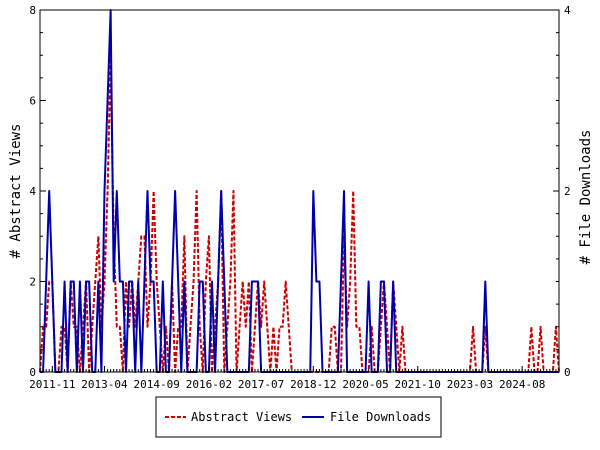 This screenshot has height=450, width=600. Describe the element at coordinates (241, 417) in the screenshot. I see `legend-label-abstract-views: Abstract Views` at that location.